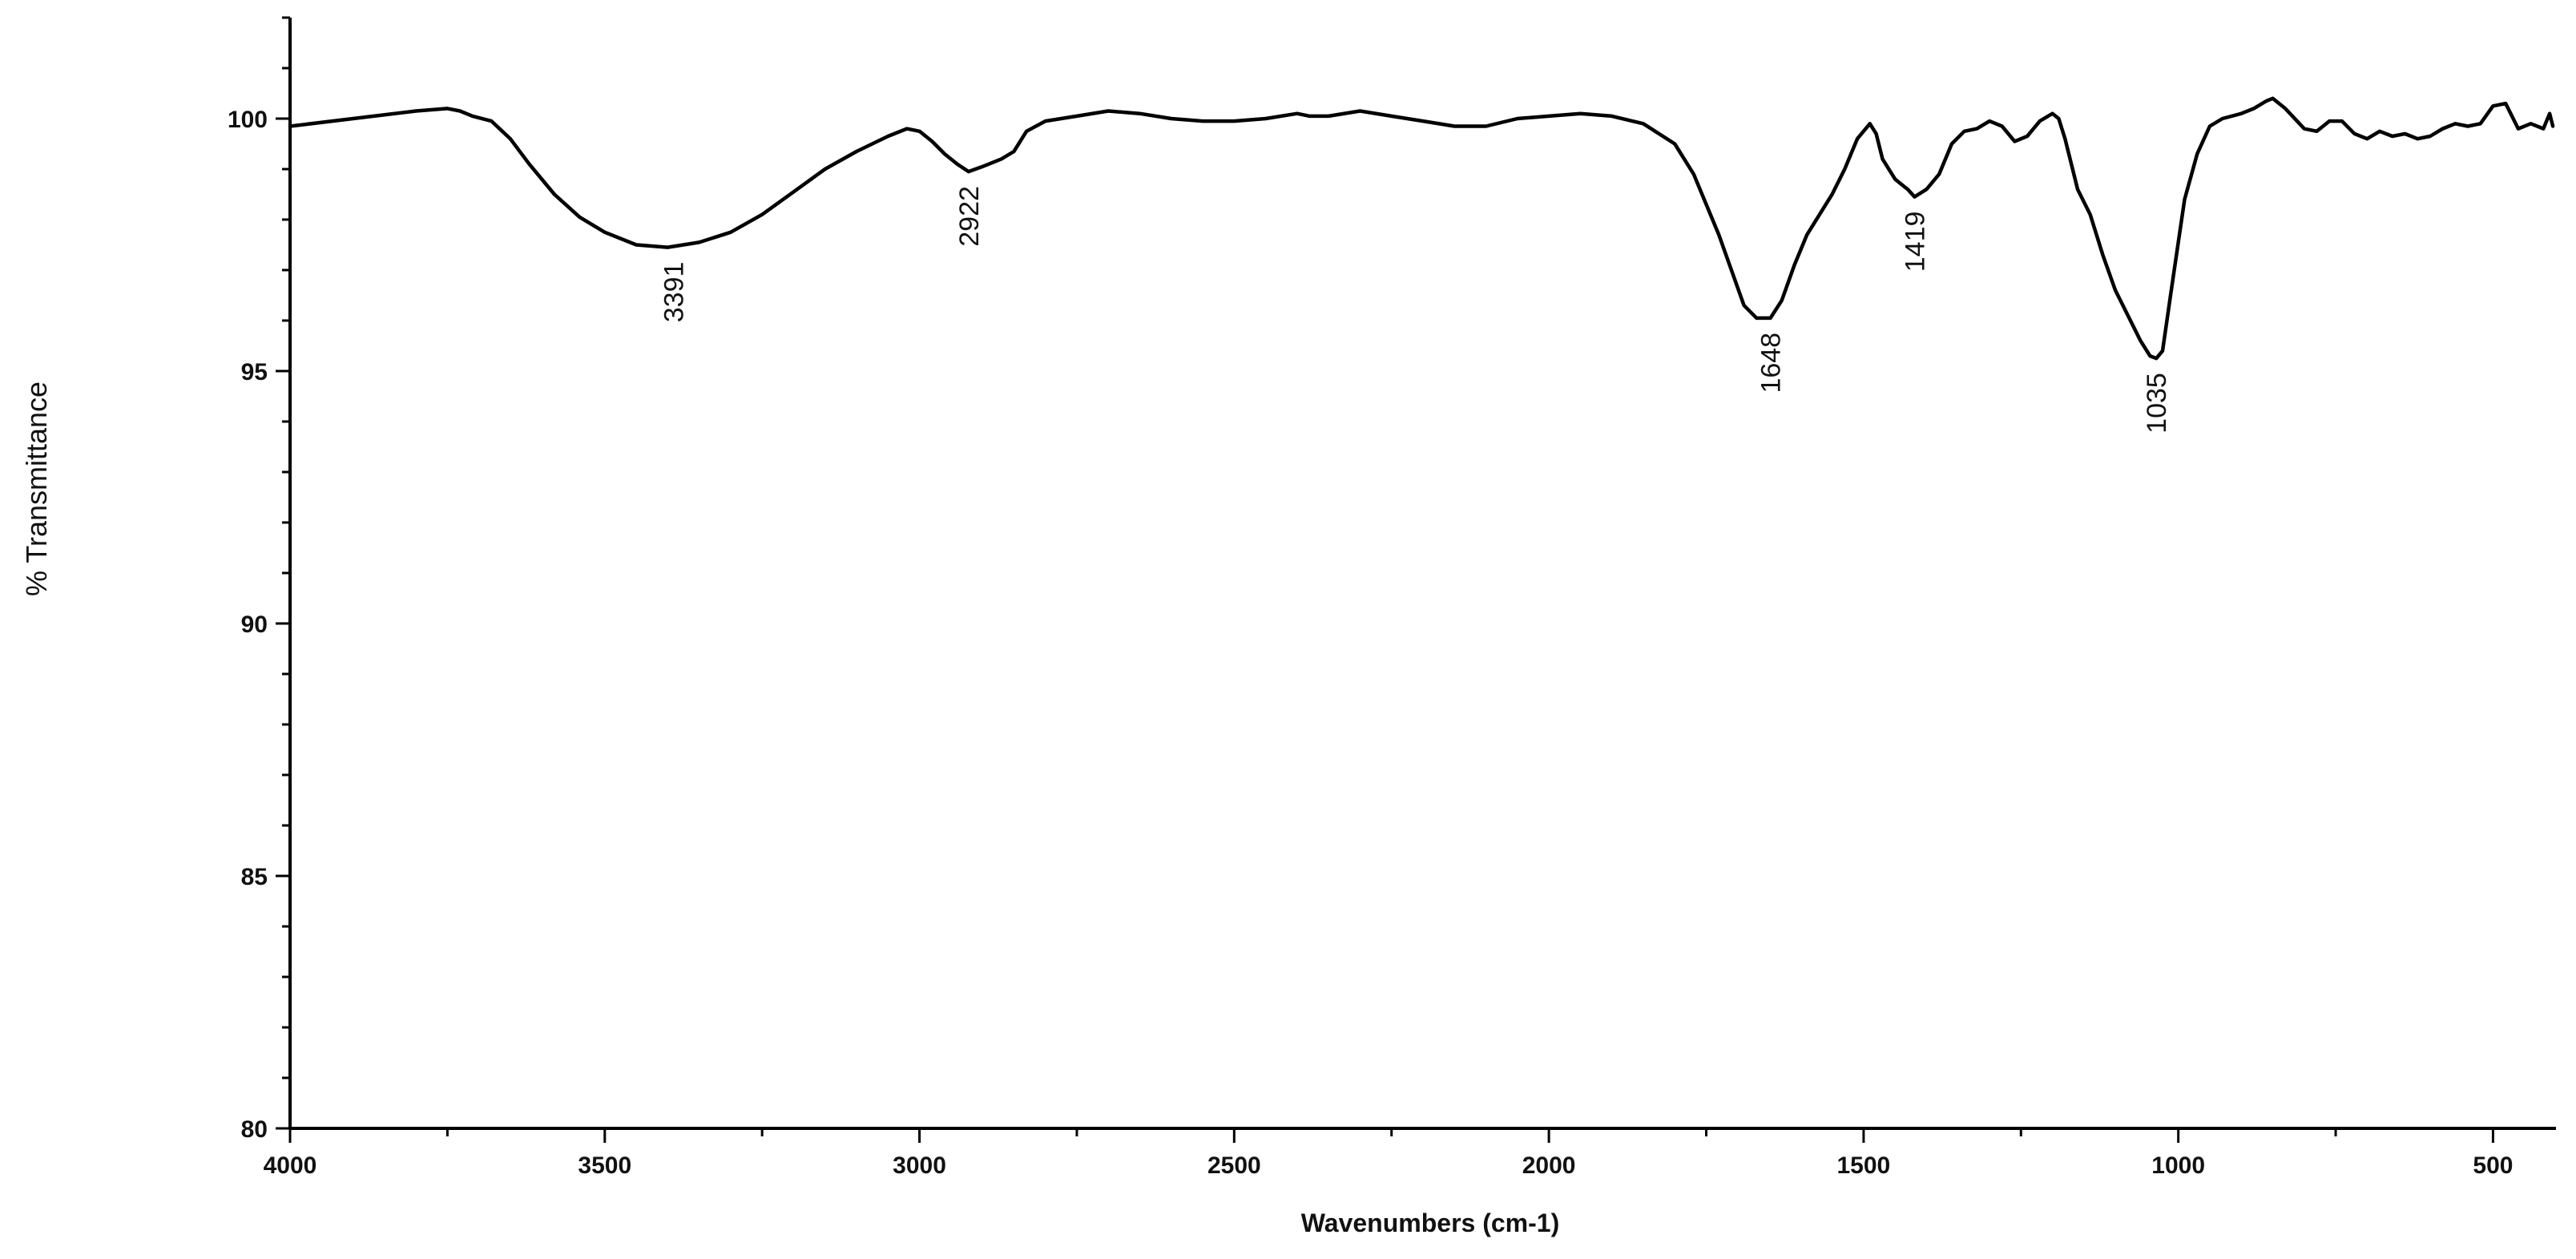 The height and width of the screenshot is (1259, 2576). Describe the element at coordinates (2157, 403) in the screenshot. I see `peak-label-1035: 1035` at that location.